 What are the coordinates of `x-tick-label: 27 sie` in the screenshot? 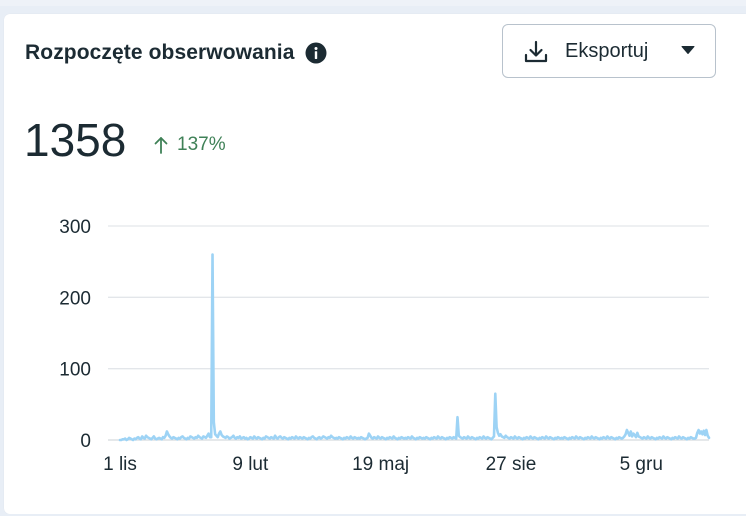 It's located at (511, 464).